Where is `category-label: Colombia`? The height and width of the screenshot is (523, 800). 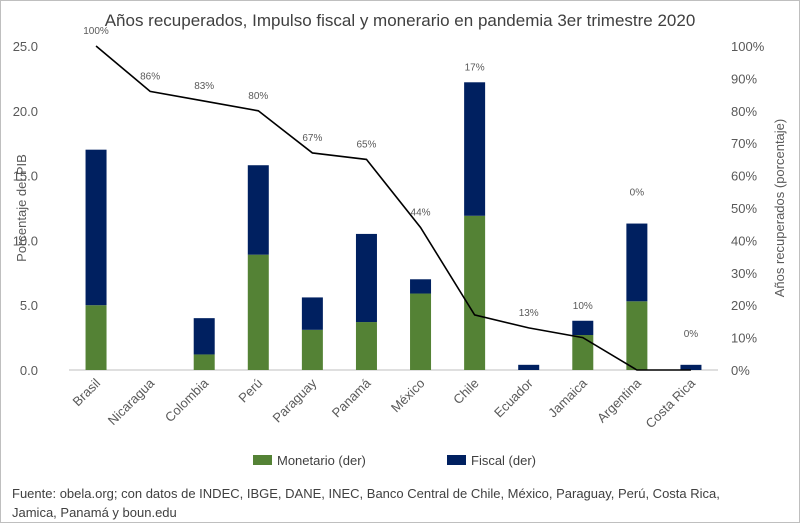 category-label: Colombia is located at coordinates (187, 400).